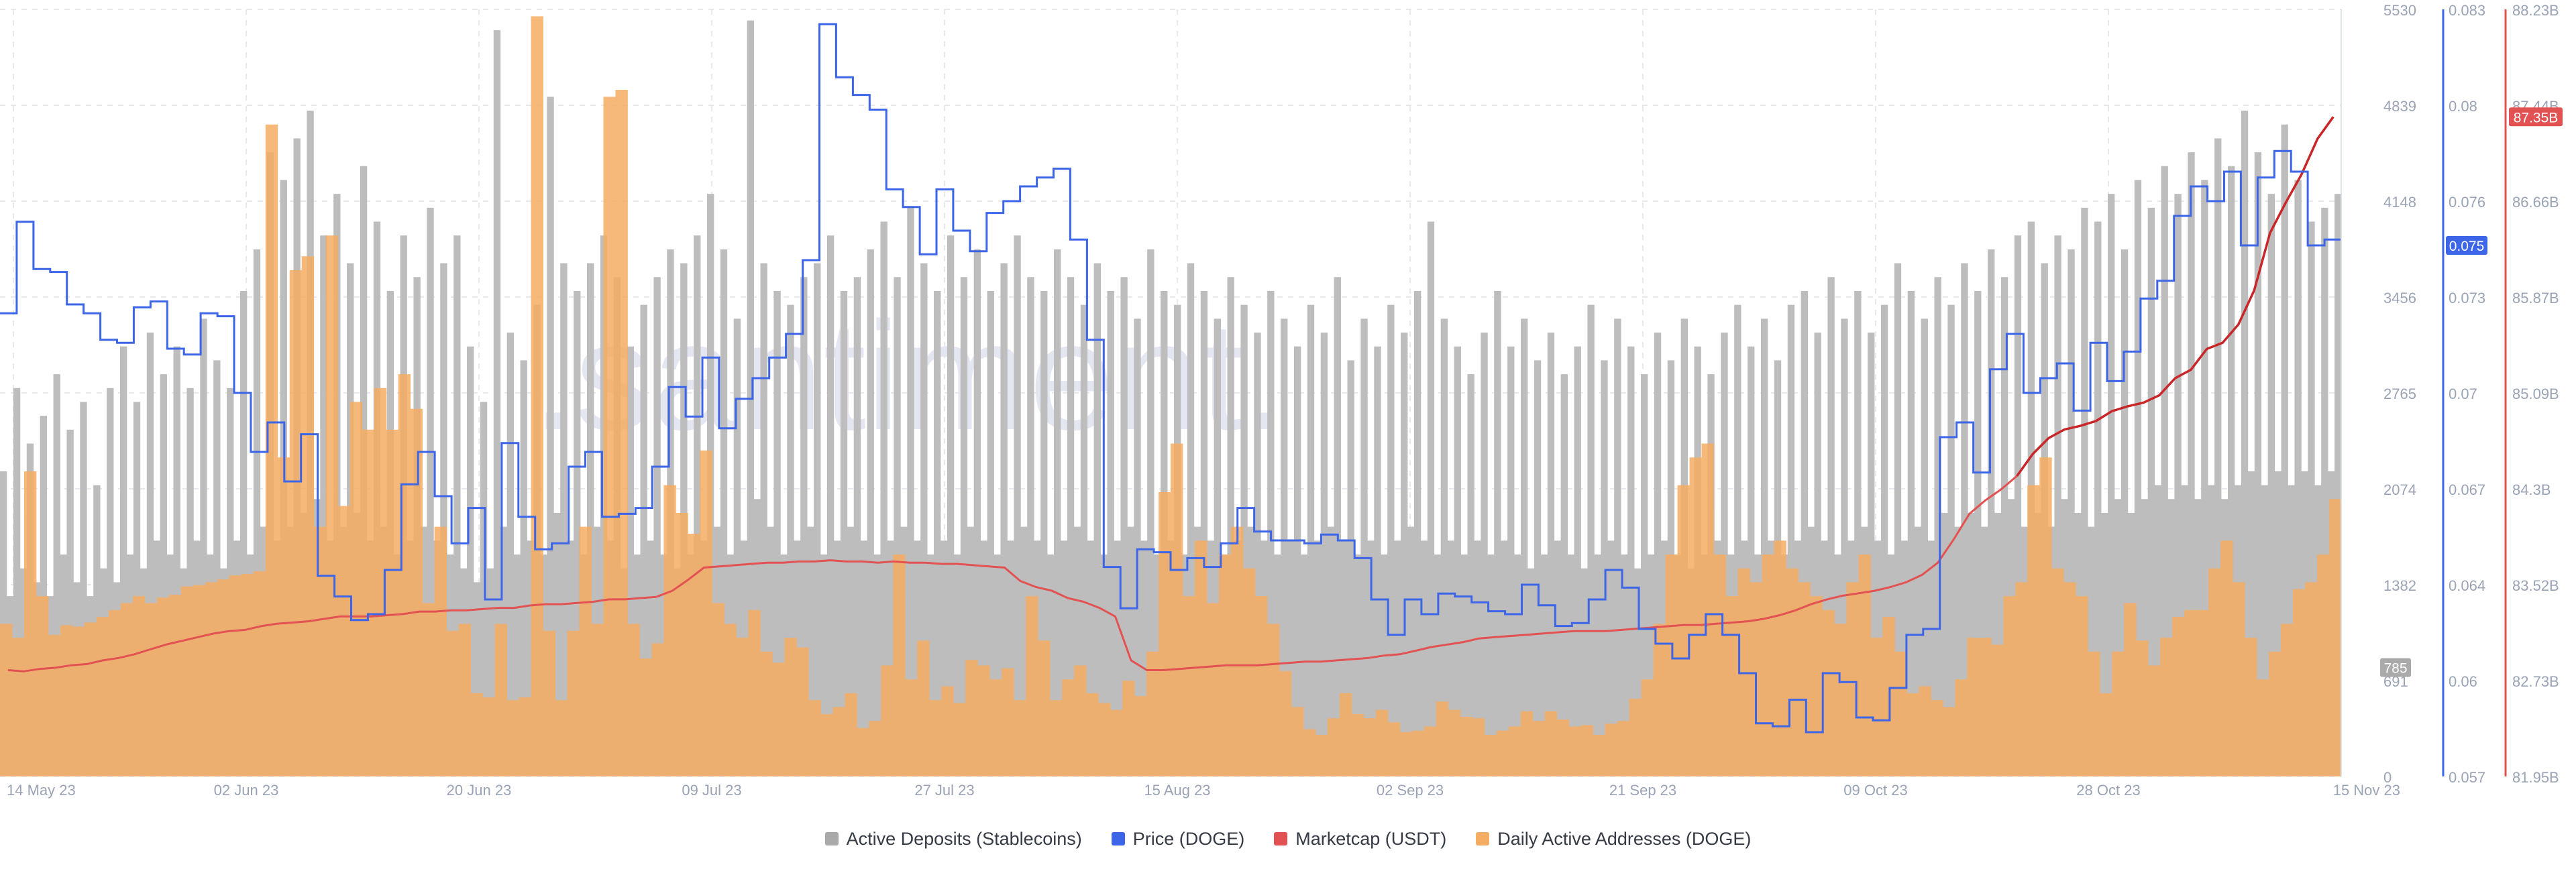 The image size is (2576, 875). I want to click on legend-swatch-daily-active-addresses, so click(1483, 838).